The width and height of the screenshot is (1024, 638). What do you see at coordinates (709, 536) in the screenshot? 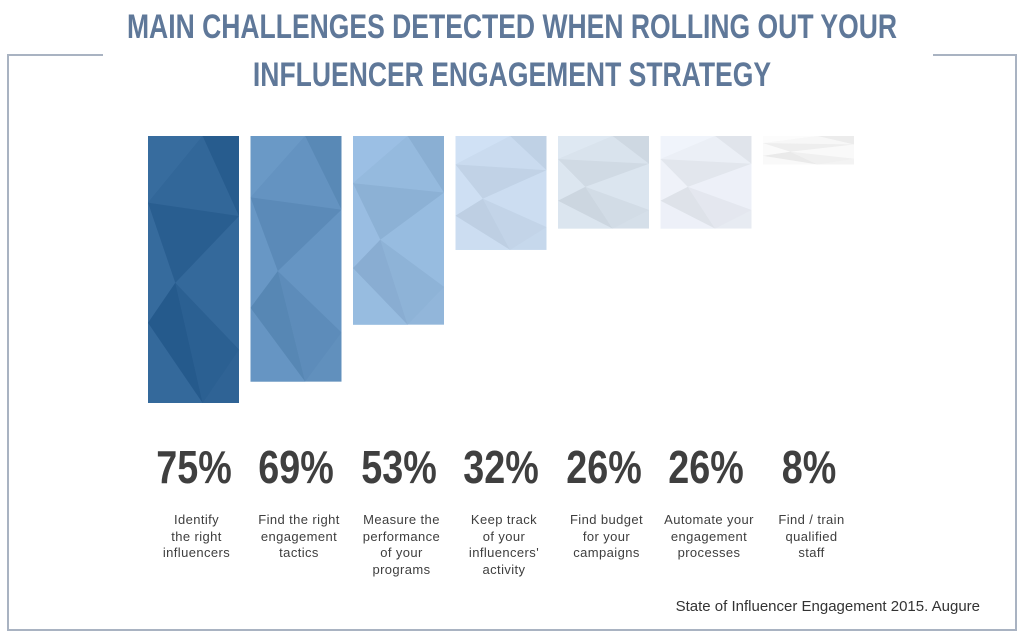
I see `category-label-6: Automate your engagement processes` at bounding box center [709, 536].